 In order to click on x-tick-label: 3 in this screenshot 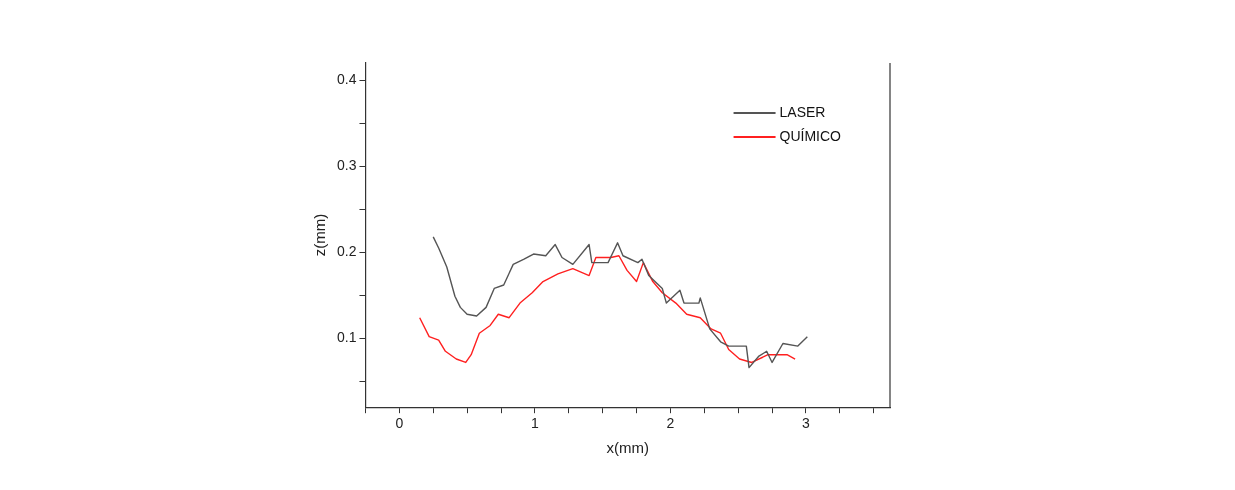, I will do `click(806, 423)`.